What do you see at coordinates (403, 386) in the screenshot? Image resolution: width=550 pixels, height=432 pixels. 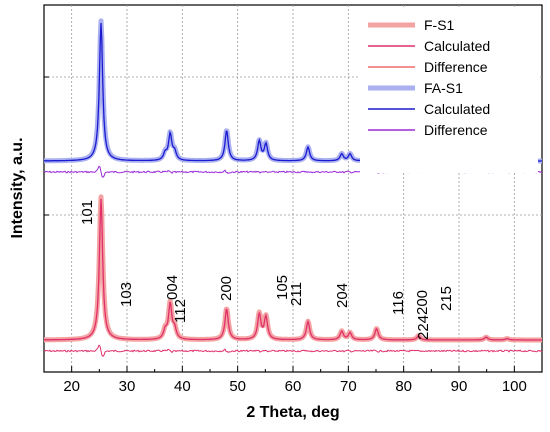 I see `x-tick-label: 80` at bounding box center [403, 386].